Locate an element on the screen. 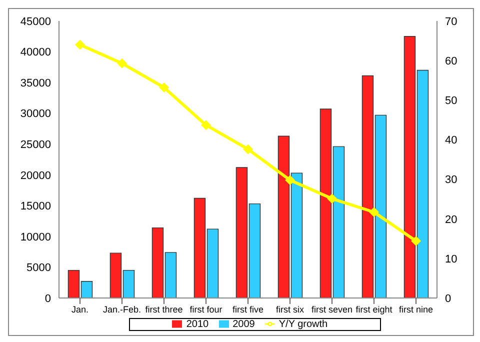 This screenshot has height=342, width=480. y-tick-label: 10000 is located at coordinates (35, 237).